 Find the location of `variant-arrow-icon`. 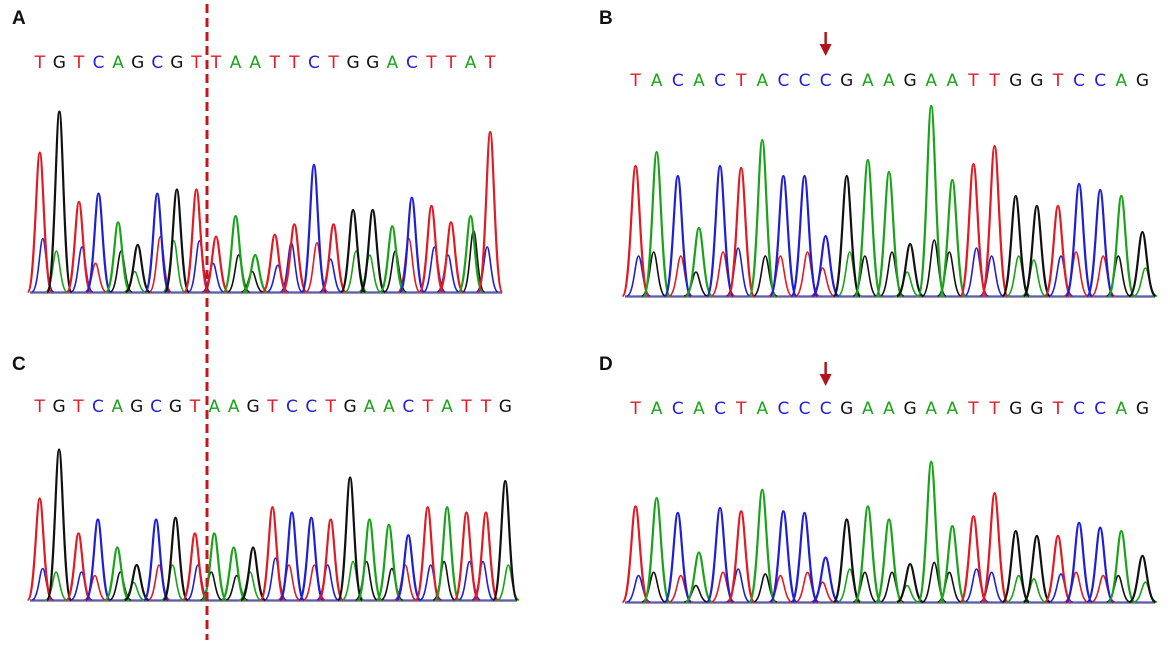

variant-arrow-icon is located at coordinates (825, 374).